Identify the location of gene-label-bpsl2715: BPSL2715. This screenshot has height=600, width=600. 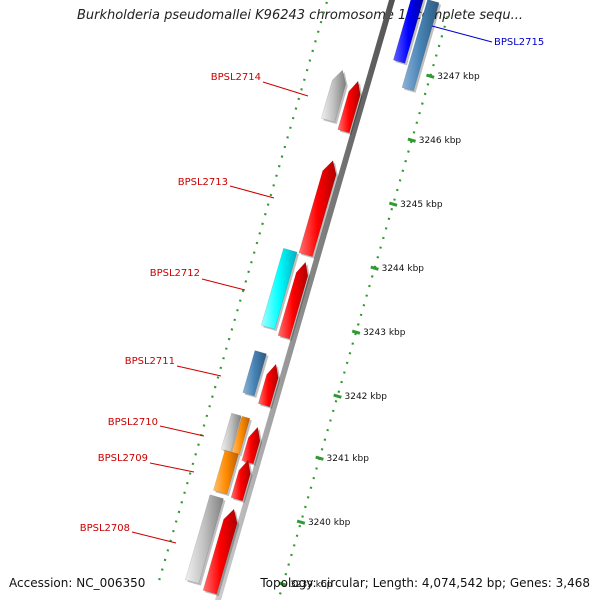
(519, 42).